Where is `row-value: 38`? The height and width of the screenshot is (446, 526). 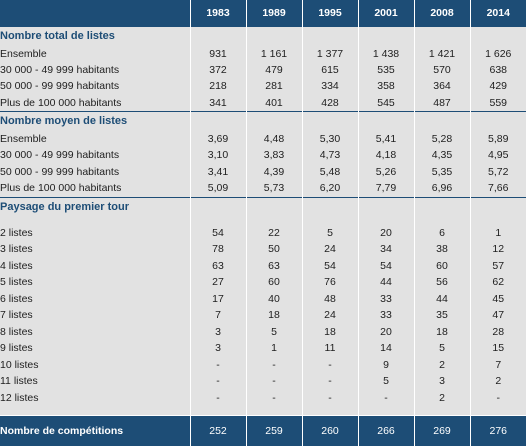 row-value: 38 is located at coordinates (441, 249).